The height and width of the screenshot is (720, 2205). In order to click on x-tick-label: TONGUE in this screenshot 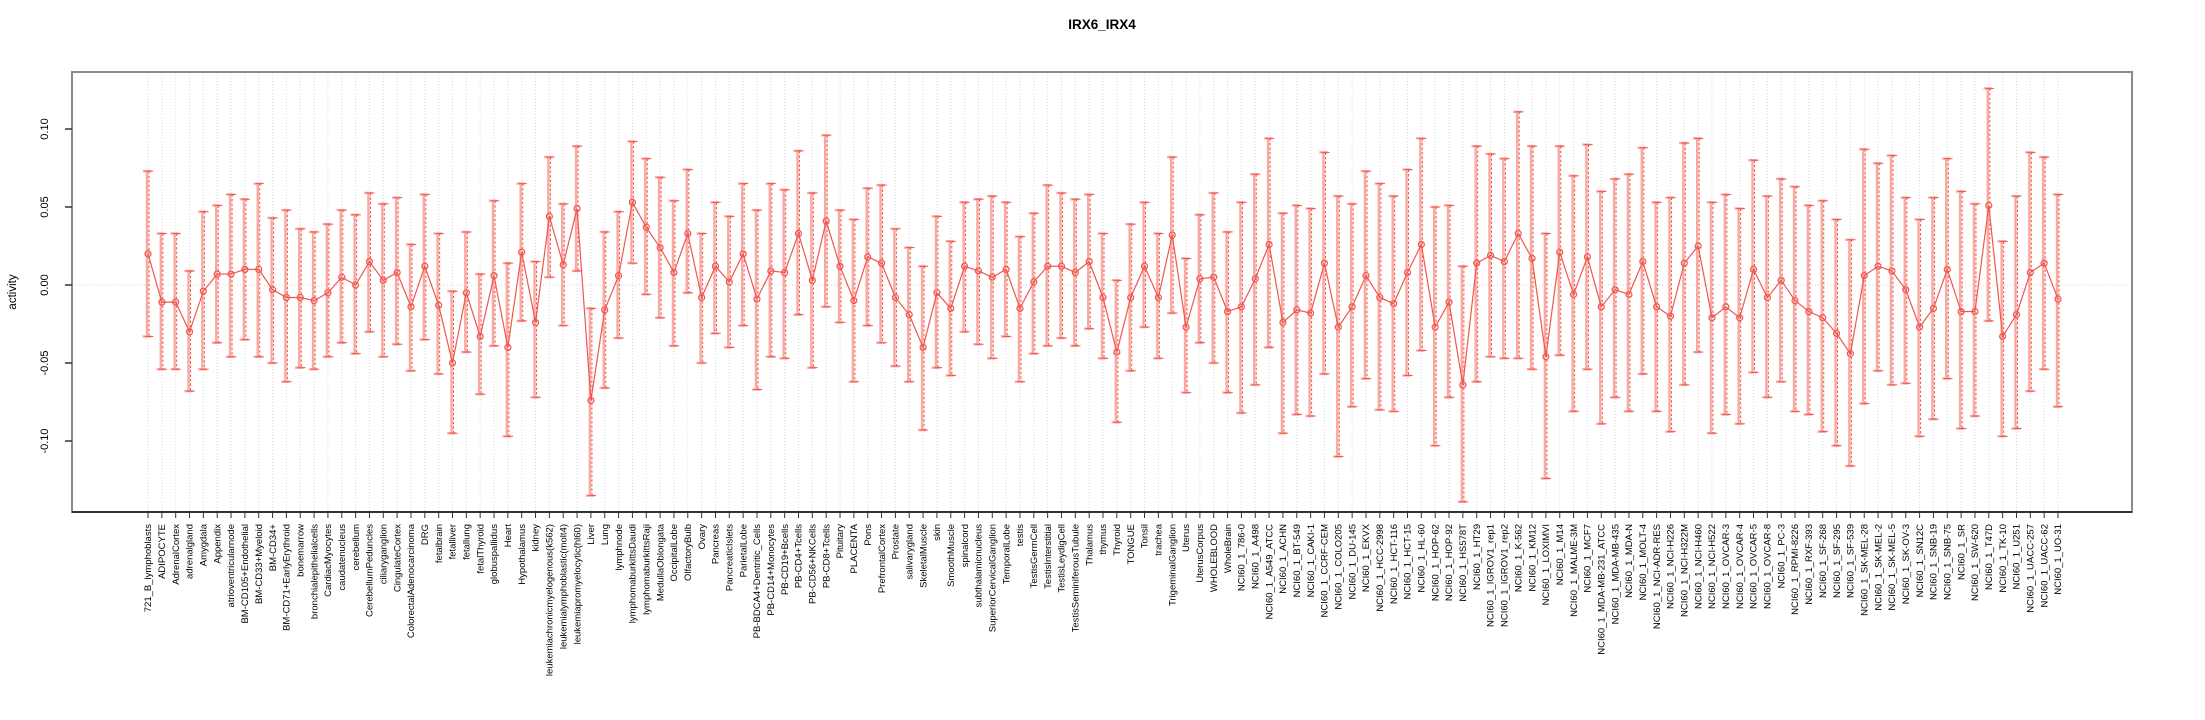, I will do `click(1131, 544)`.